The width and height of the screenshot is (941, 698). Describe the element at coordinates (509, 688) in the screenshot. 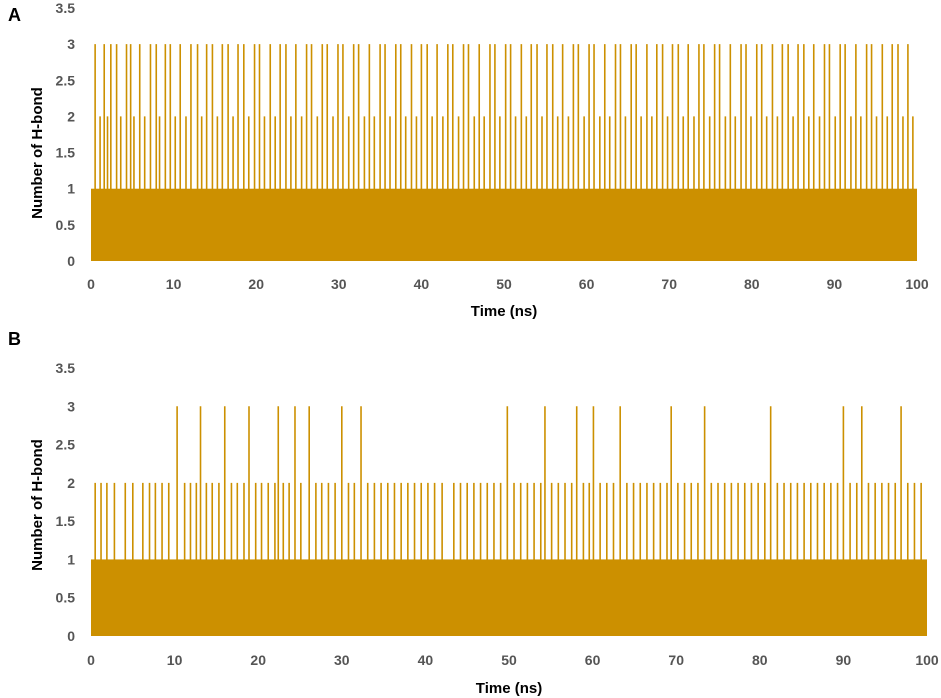

I see `x-axis-title-b: Time (ns)` at that location.